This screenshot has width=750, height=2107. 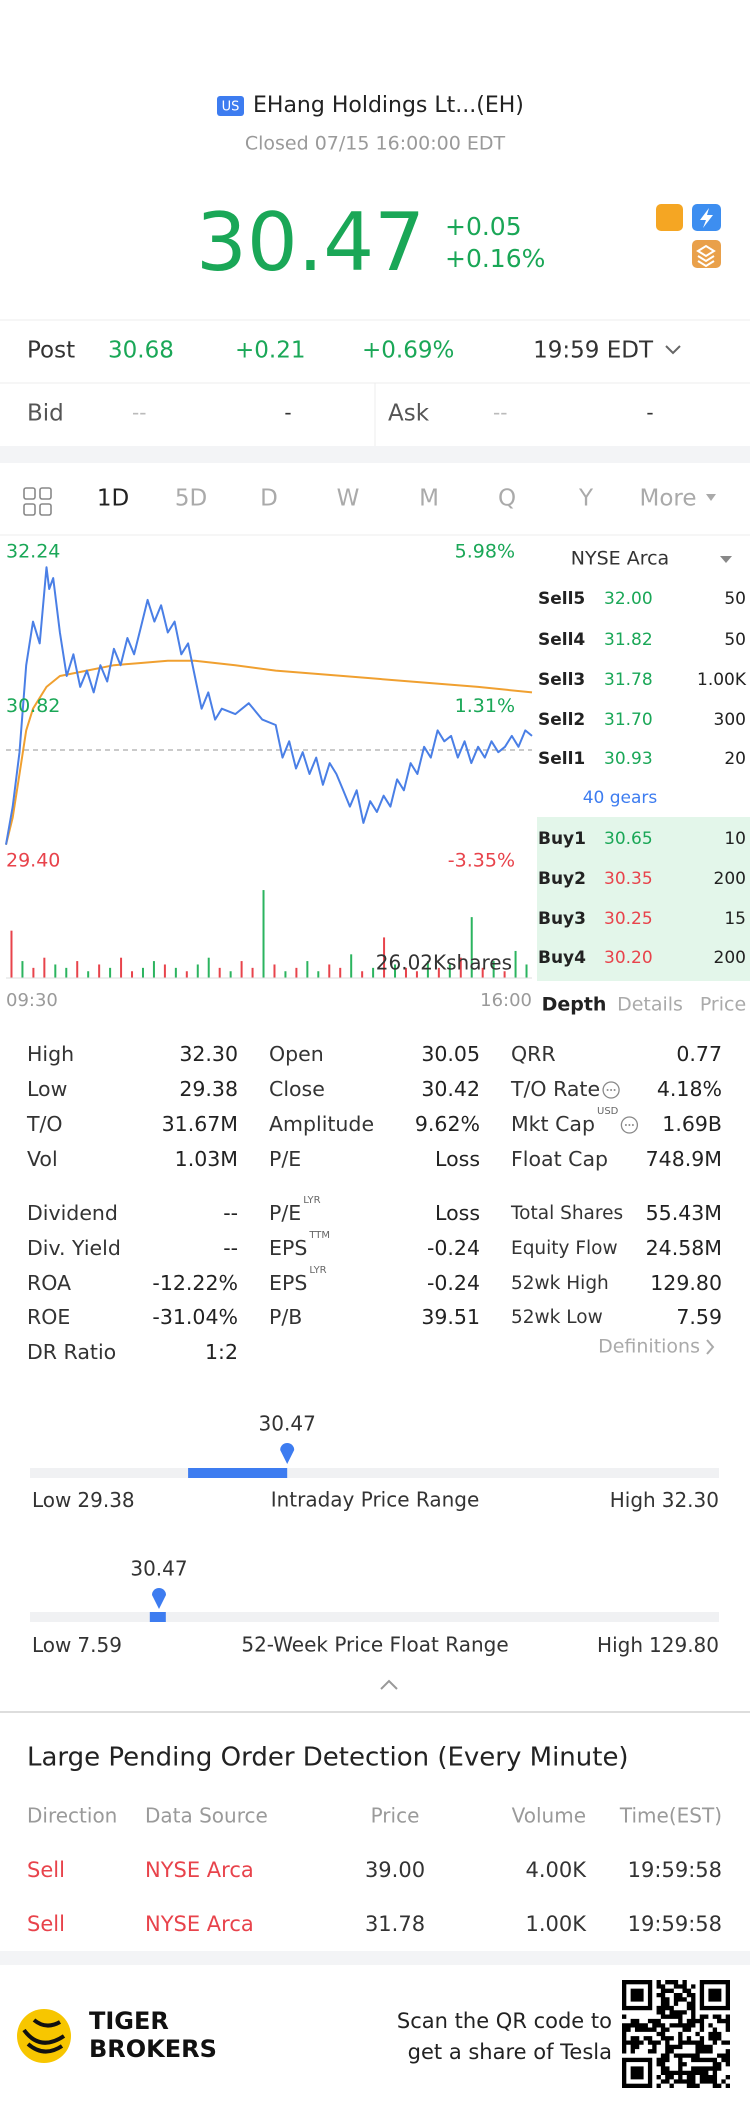 I want to click on stat-value: Loss, so click(x=457, y=1213).